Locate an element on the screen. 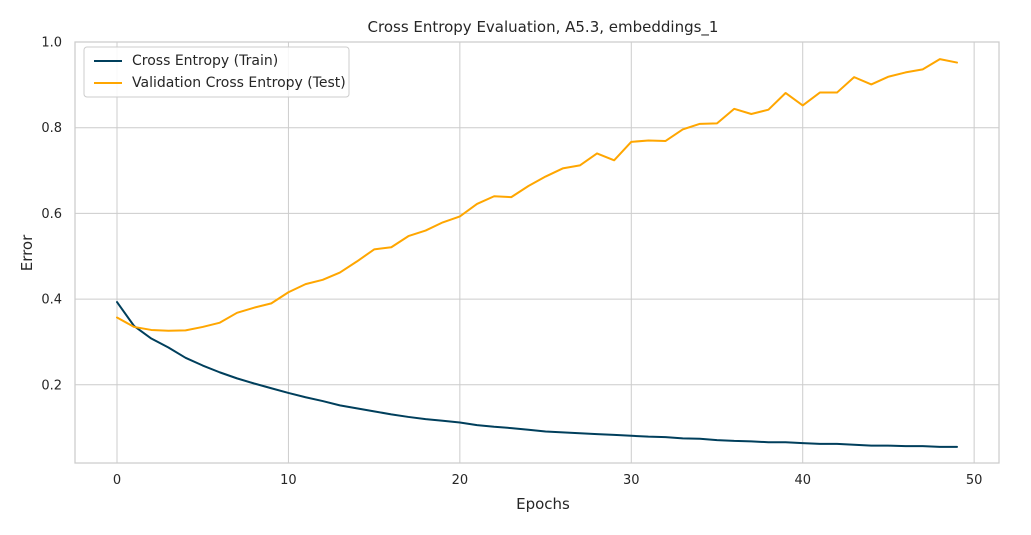 The height and width of the screenshot is (535, 1031). x-tick-label: 50 is located at coordinates (974, 480).